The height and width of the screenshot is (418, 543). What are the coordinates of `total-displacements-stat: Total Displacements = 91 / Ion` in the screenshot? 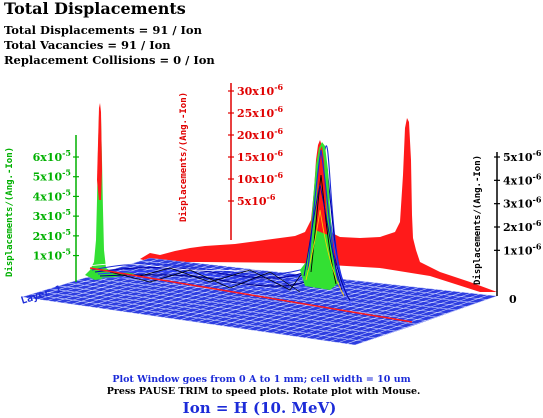 It's located at (103, 30).